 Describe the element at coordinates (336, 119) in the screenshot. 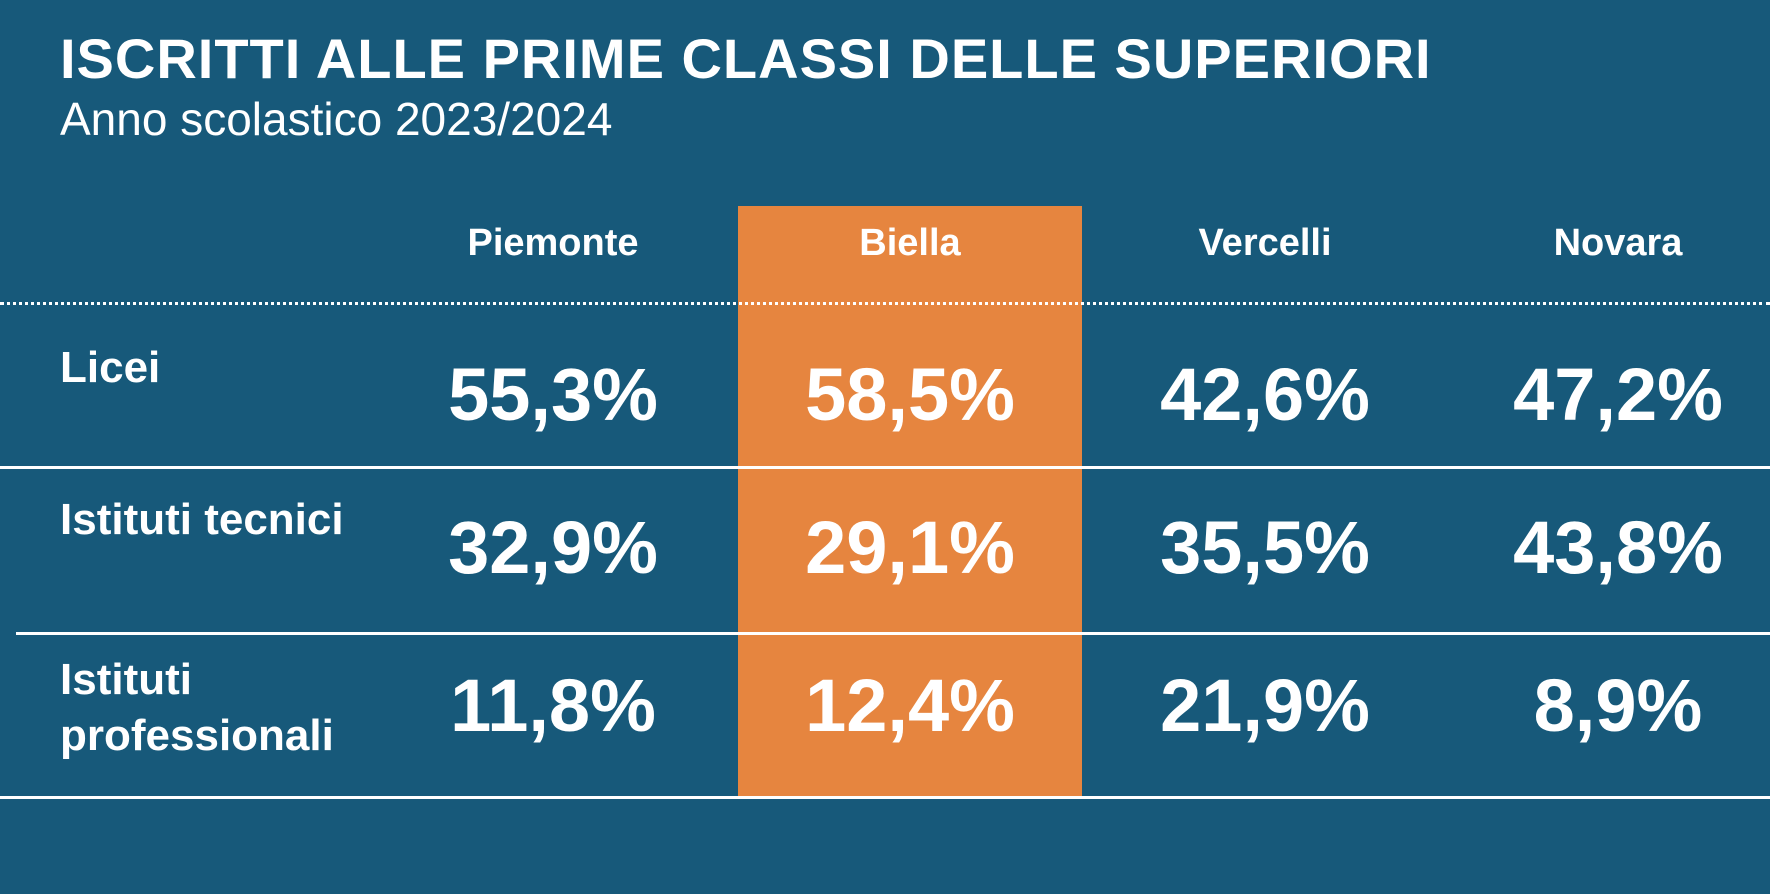

I see `chart-subtitle: Anno scolastico 2023/2024` at that location.